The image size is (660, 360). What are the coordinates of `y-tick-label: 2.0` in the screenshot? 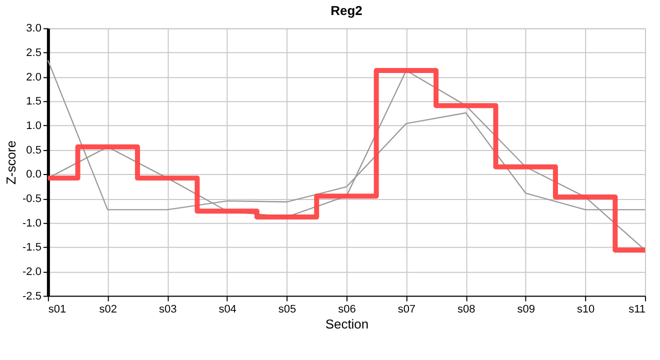 It's located at (34, 77).